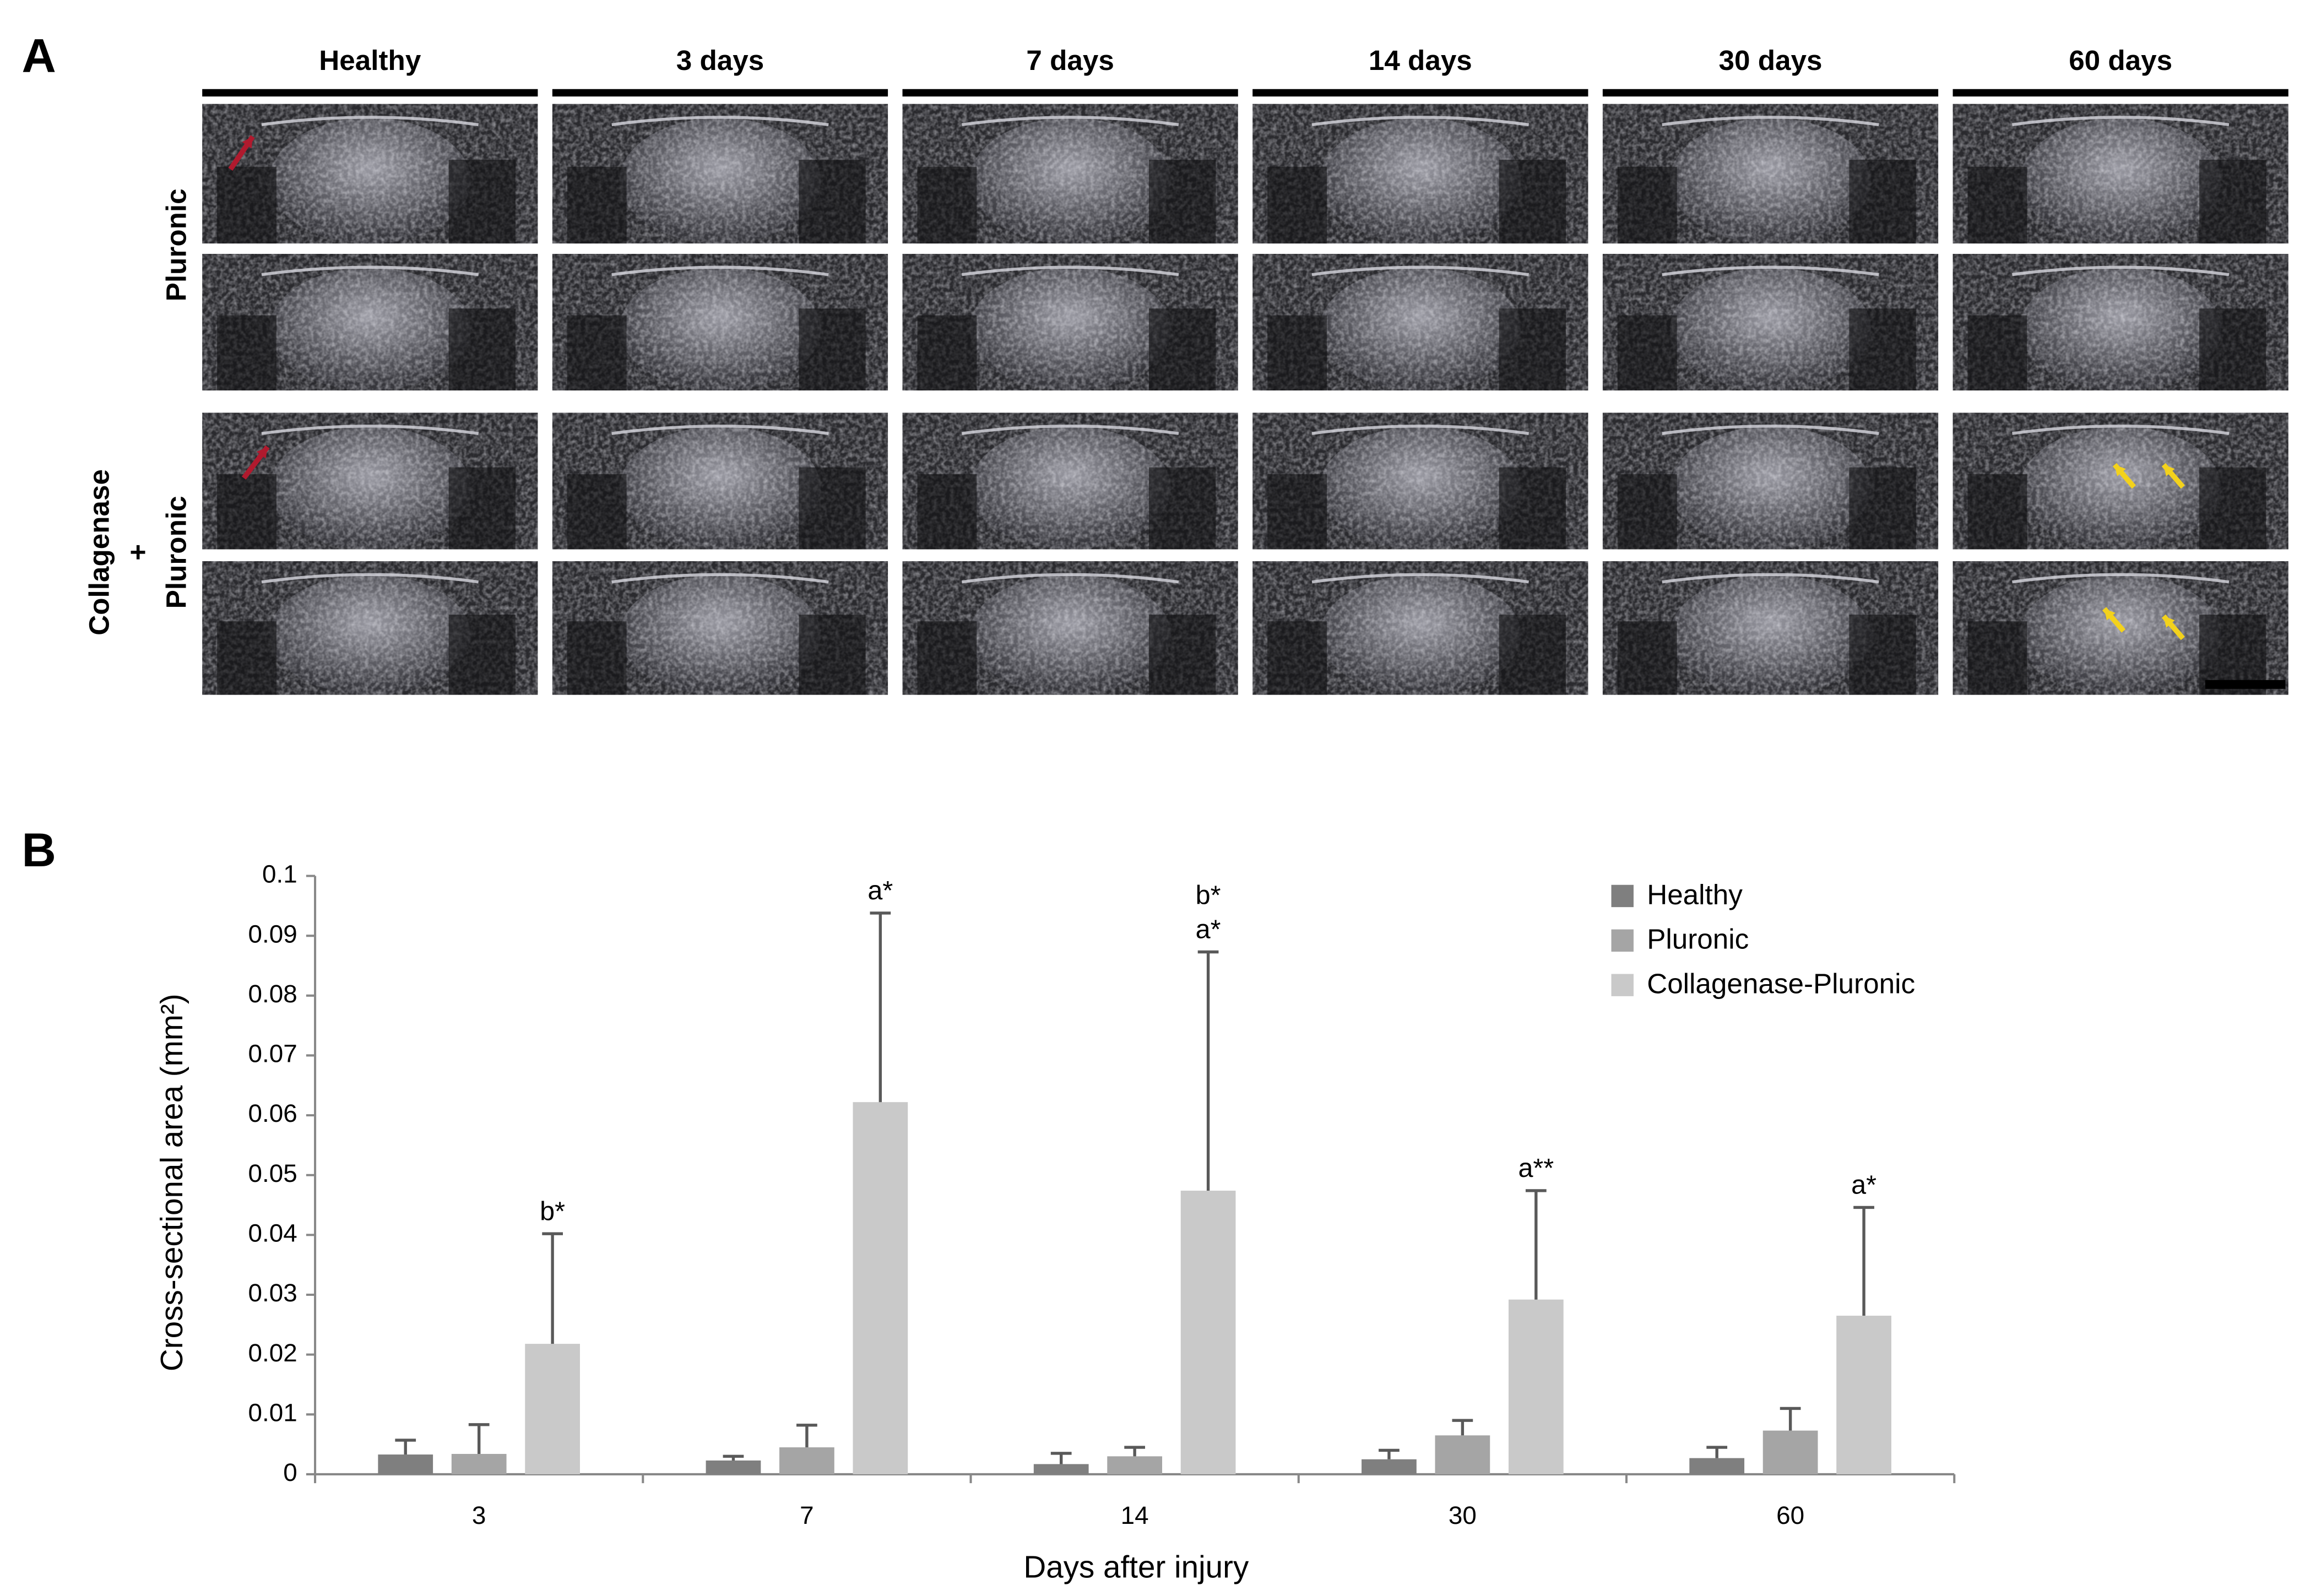  Describe the element at coordinates (720, 60) in the screenshot. I see `column-header: 3 days` at that location.